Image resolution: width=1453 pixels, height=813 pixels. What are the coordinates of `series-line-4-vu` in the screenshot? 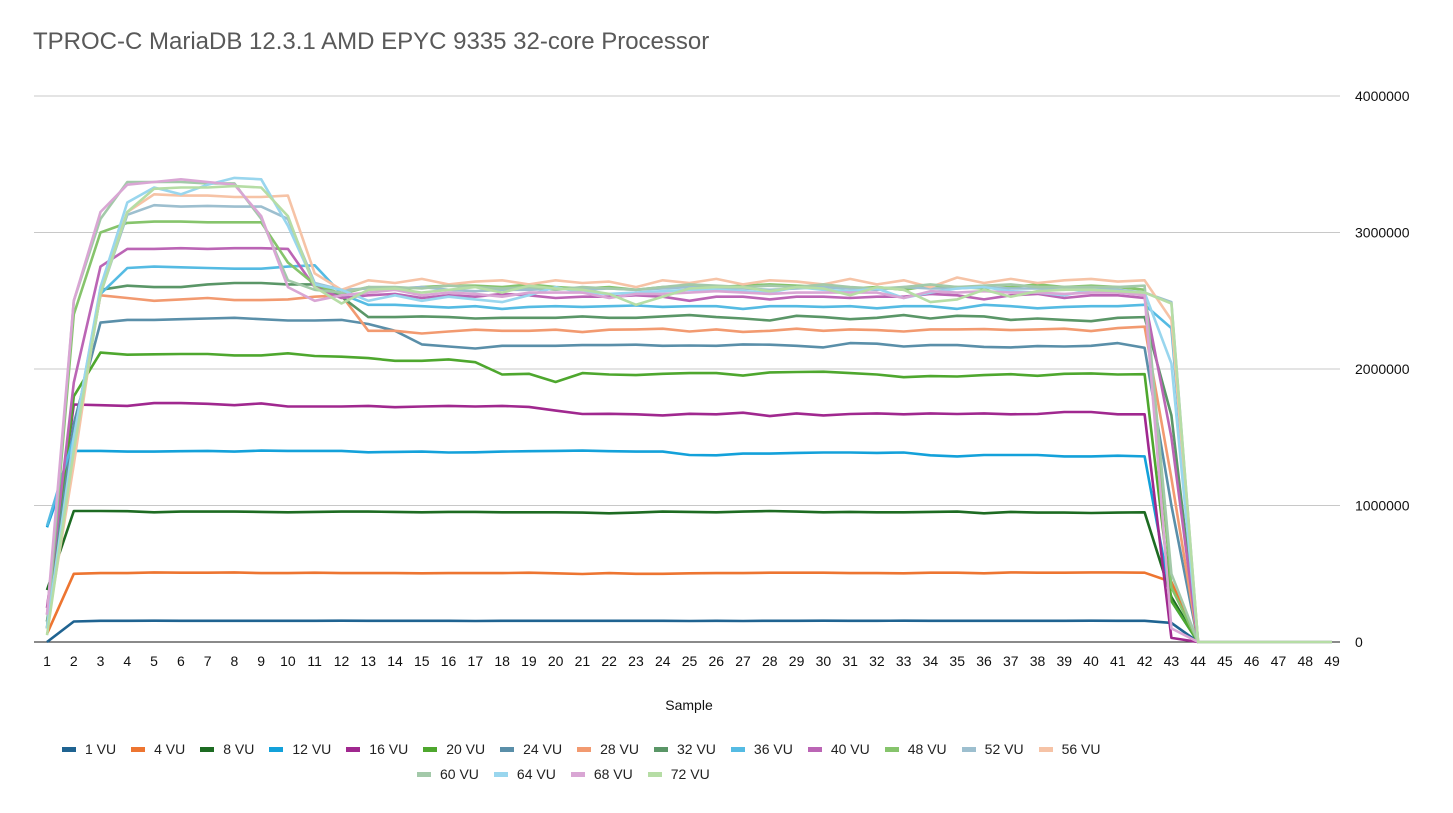 It's located at (688, 607).